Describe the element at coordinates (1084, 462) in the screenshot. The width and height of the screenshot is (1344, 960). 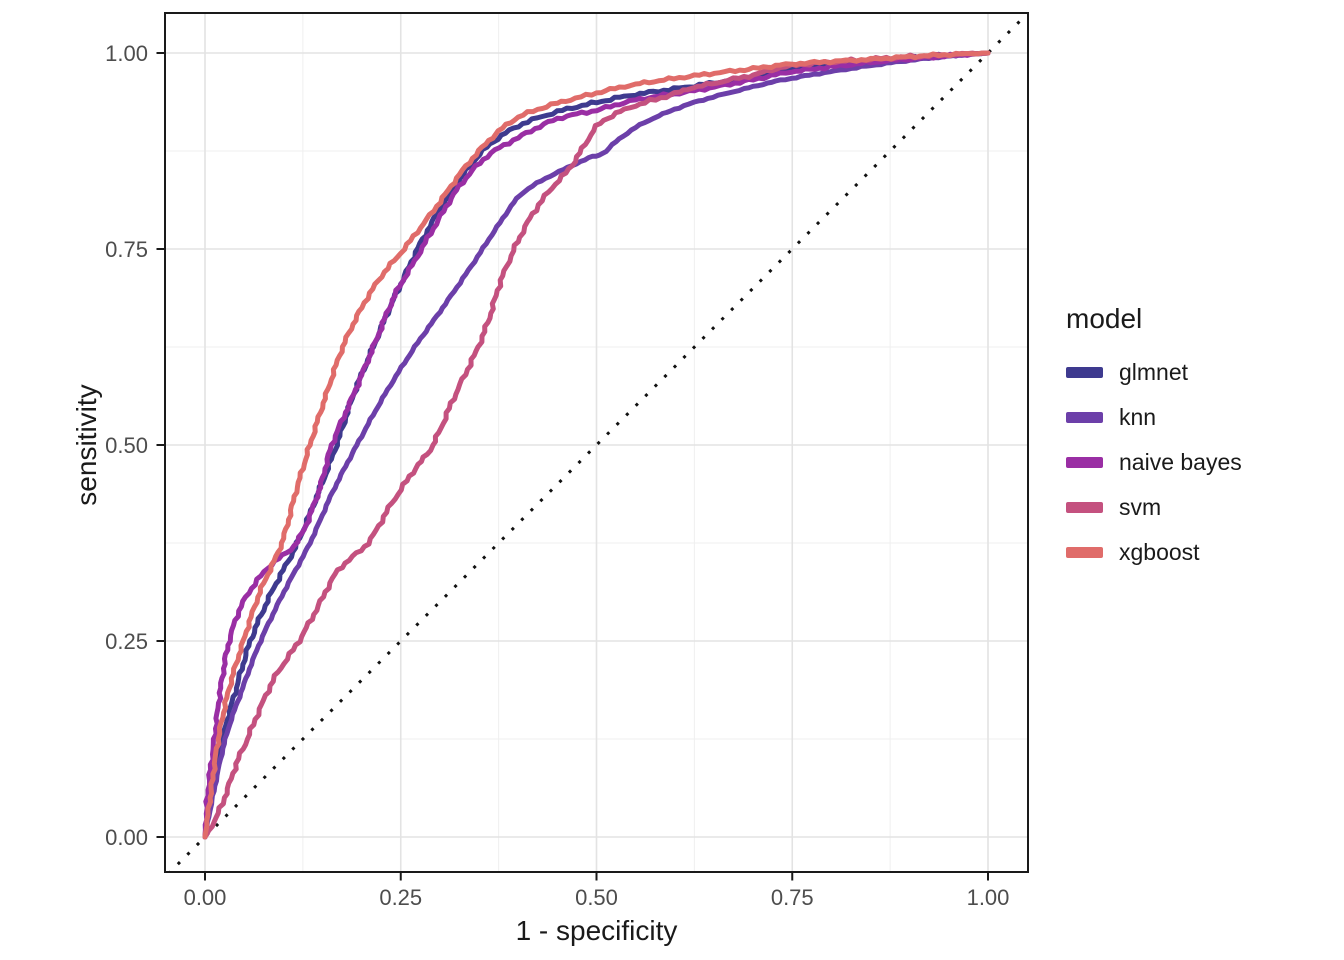
I see `legend-key-naive-bayes` at that location.